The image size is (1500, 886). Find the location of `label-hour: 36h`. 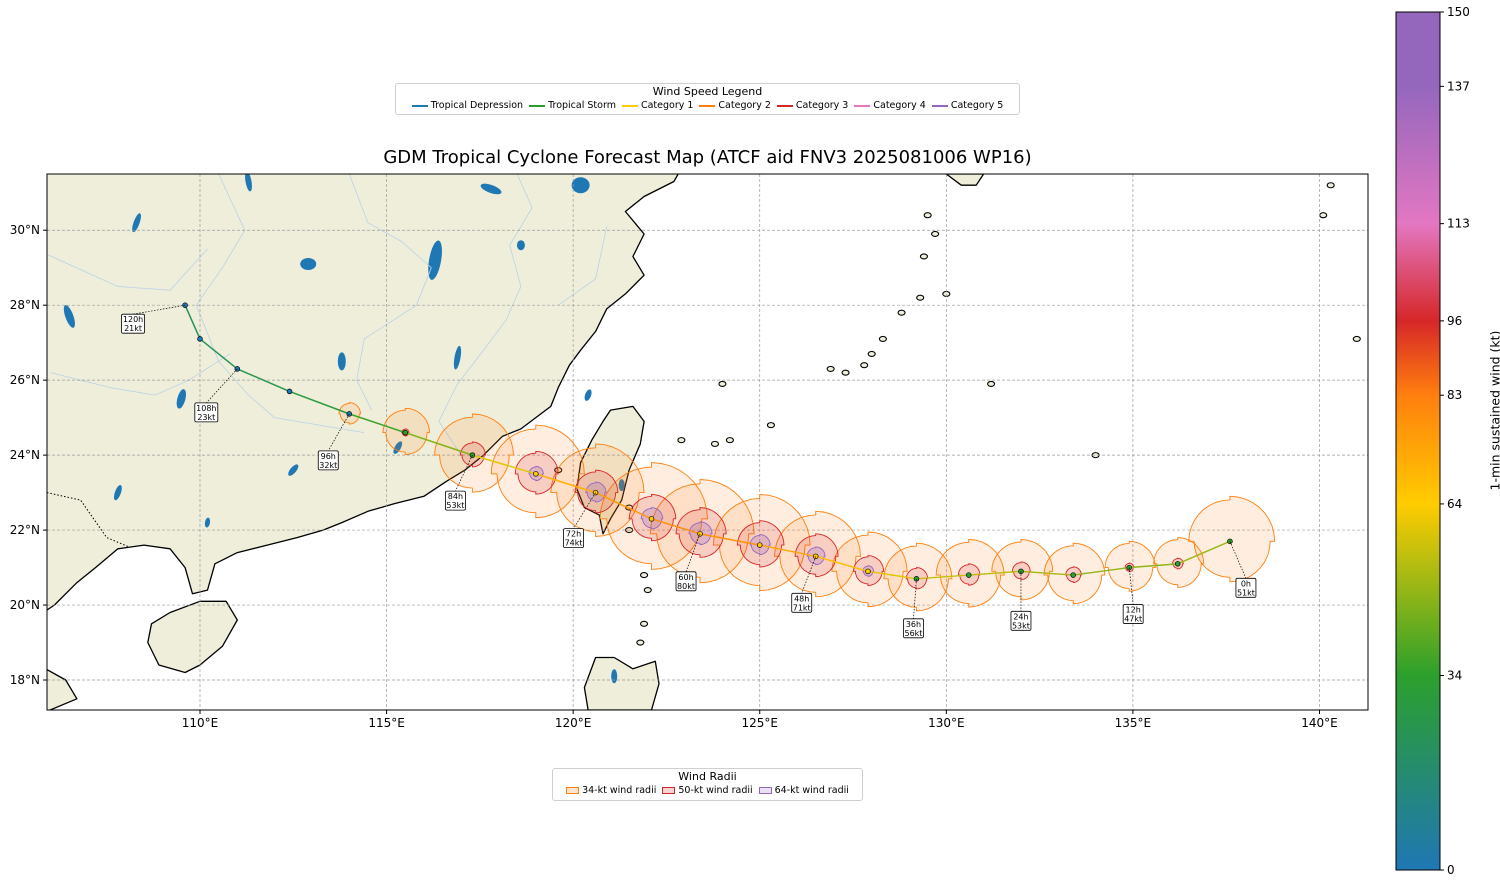

label-hour: 36h is located at coordinates (913, 624).